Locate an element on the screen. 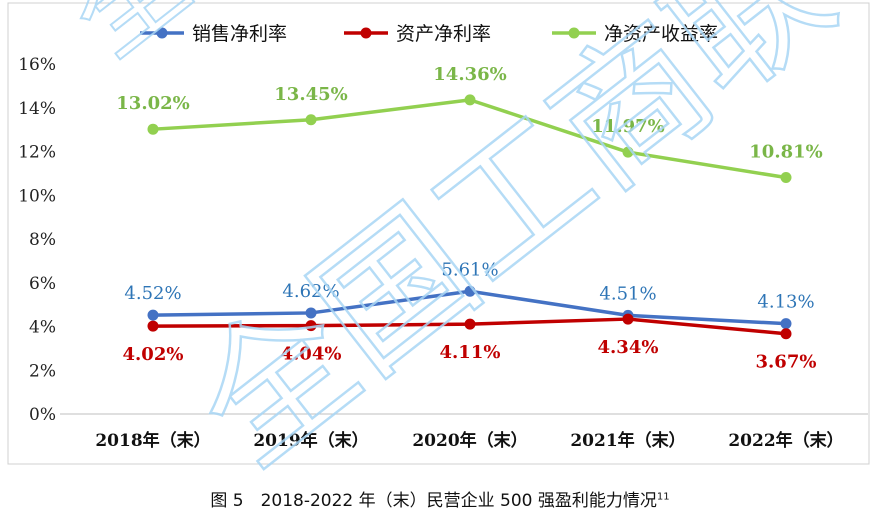 This screenshot has height=528, width=880. y-tick-label: 8% is located at coordinates (42, 240).